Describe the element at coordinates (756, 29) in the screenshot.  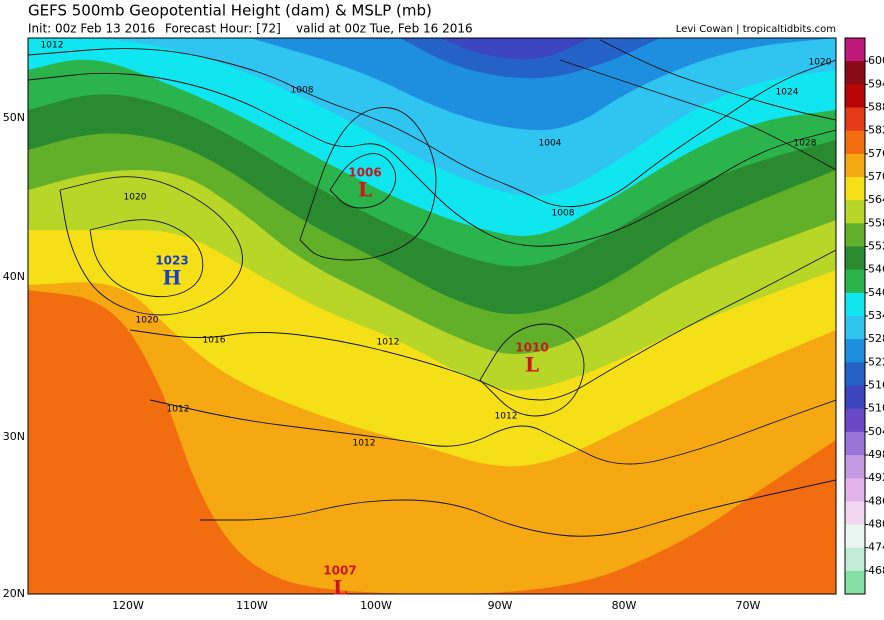
I see `credit: Levi Cowan | tropicaltidbits.com` at that location.